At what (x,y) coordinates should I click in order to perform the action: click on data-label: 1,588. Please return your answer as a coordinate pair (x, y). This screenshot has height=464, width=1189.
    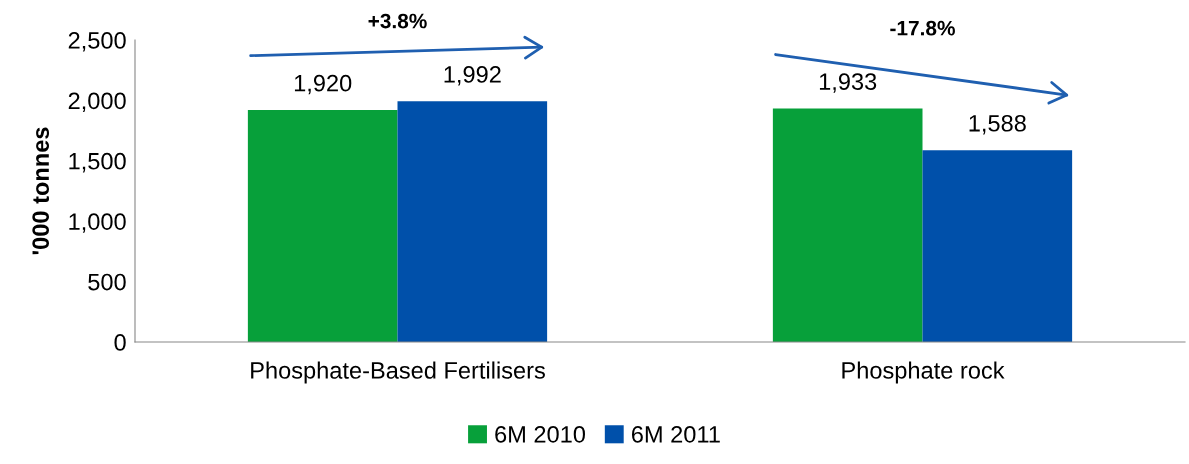
    Looking at the image, I should click on (997, 124).